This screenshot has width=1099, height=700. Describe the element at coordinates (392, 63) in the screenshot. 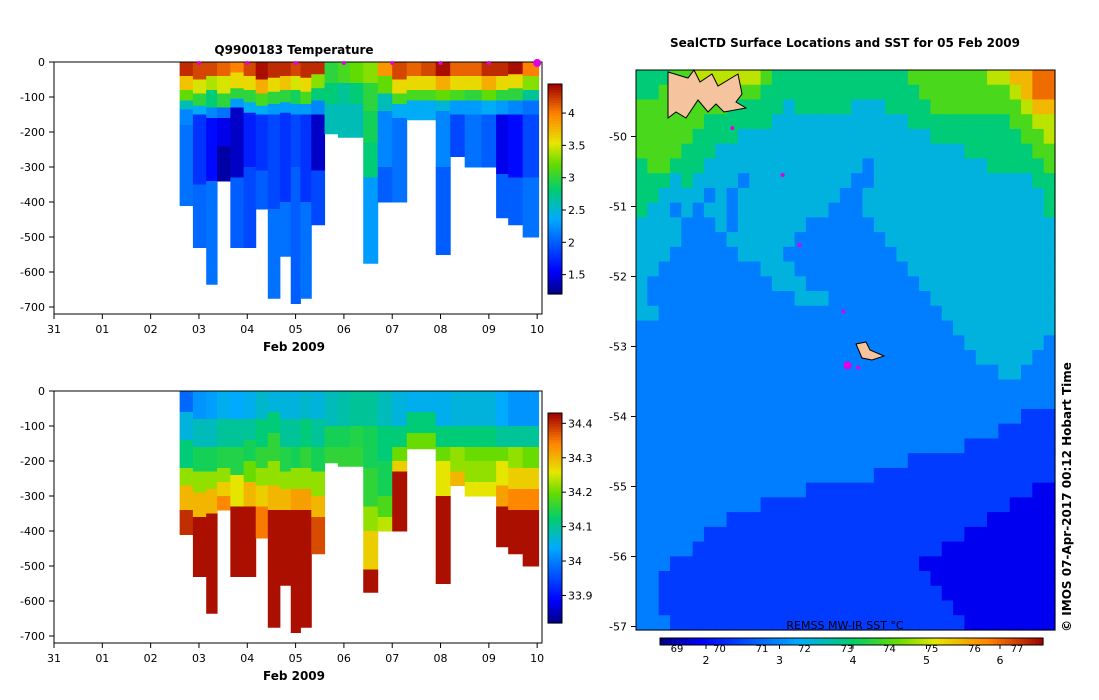

I see `surface-marker` at that location.